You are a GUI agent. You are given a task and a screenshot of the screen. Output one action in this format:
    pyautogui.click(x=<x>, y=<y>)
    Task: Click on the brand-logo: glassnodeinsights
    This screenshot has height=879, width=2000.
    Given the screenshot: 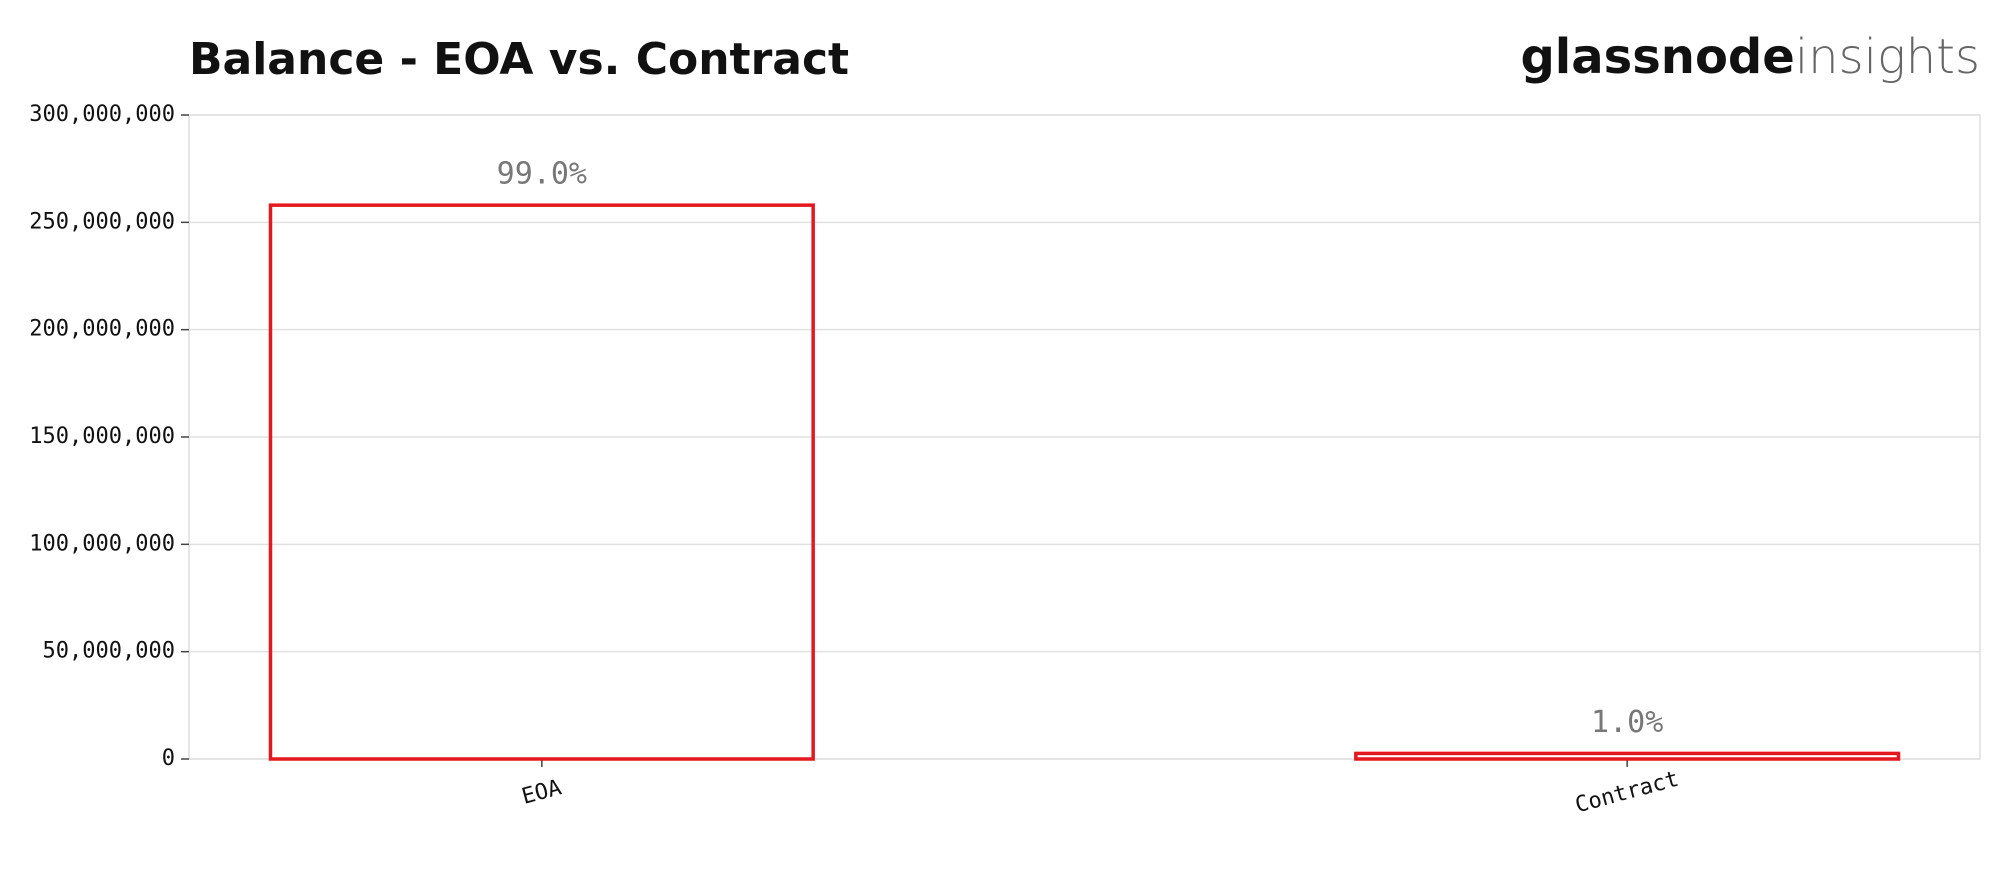 What is the action you would take?
    pyautogui.click(x=1750, y=57)
    